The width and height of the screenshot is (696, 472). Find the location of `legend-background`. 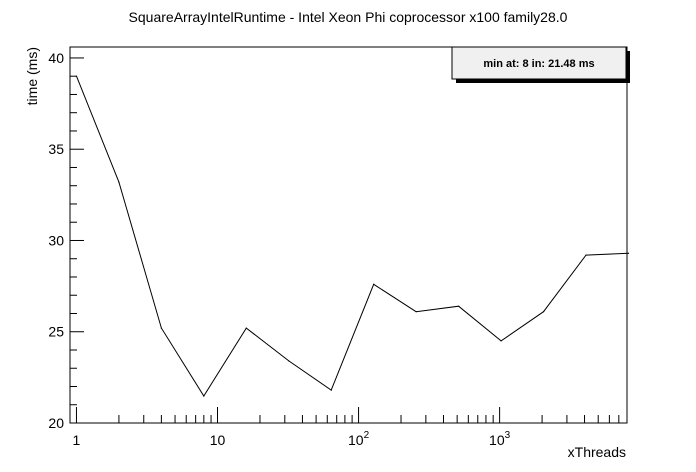

legend-background is located at coordinates (539, 63).